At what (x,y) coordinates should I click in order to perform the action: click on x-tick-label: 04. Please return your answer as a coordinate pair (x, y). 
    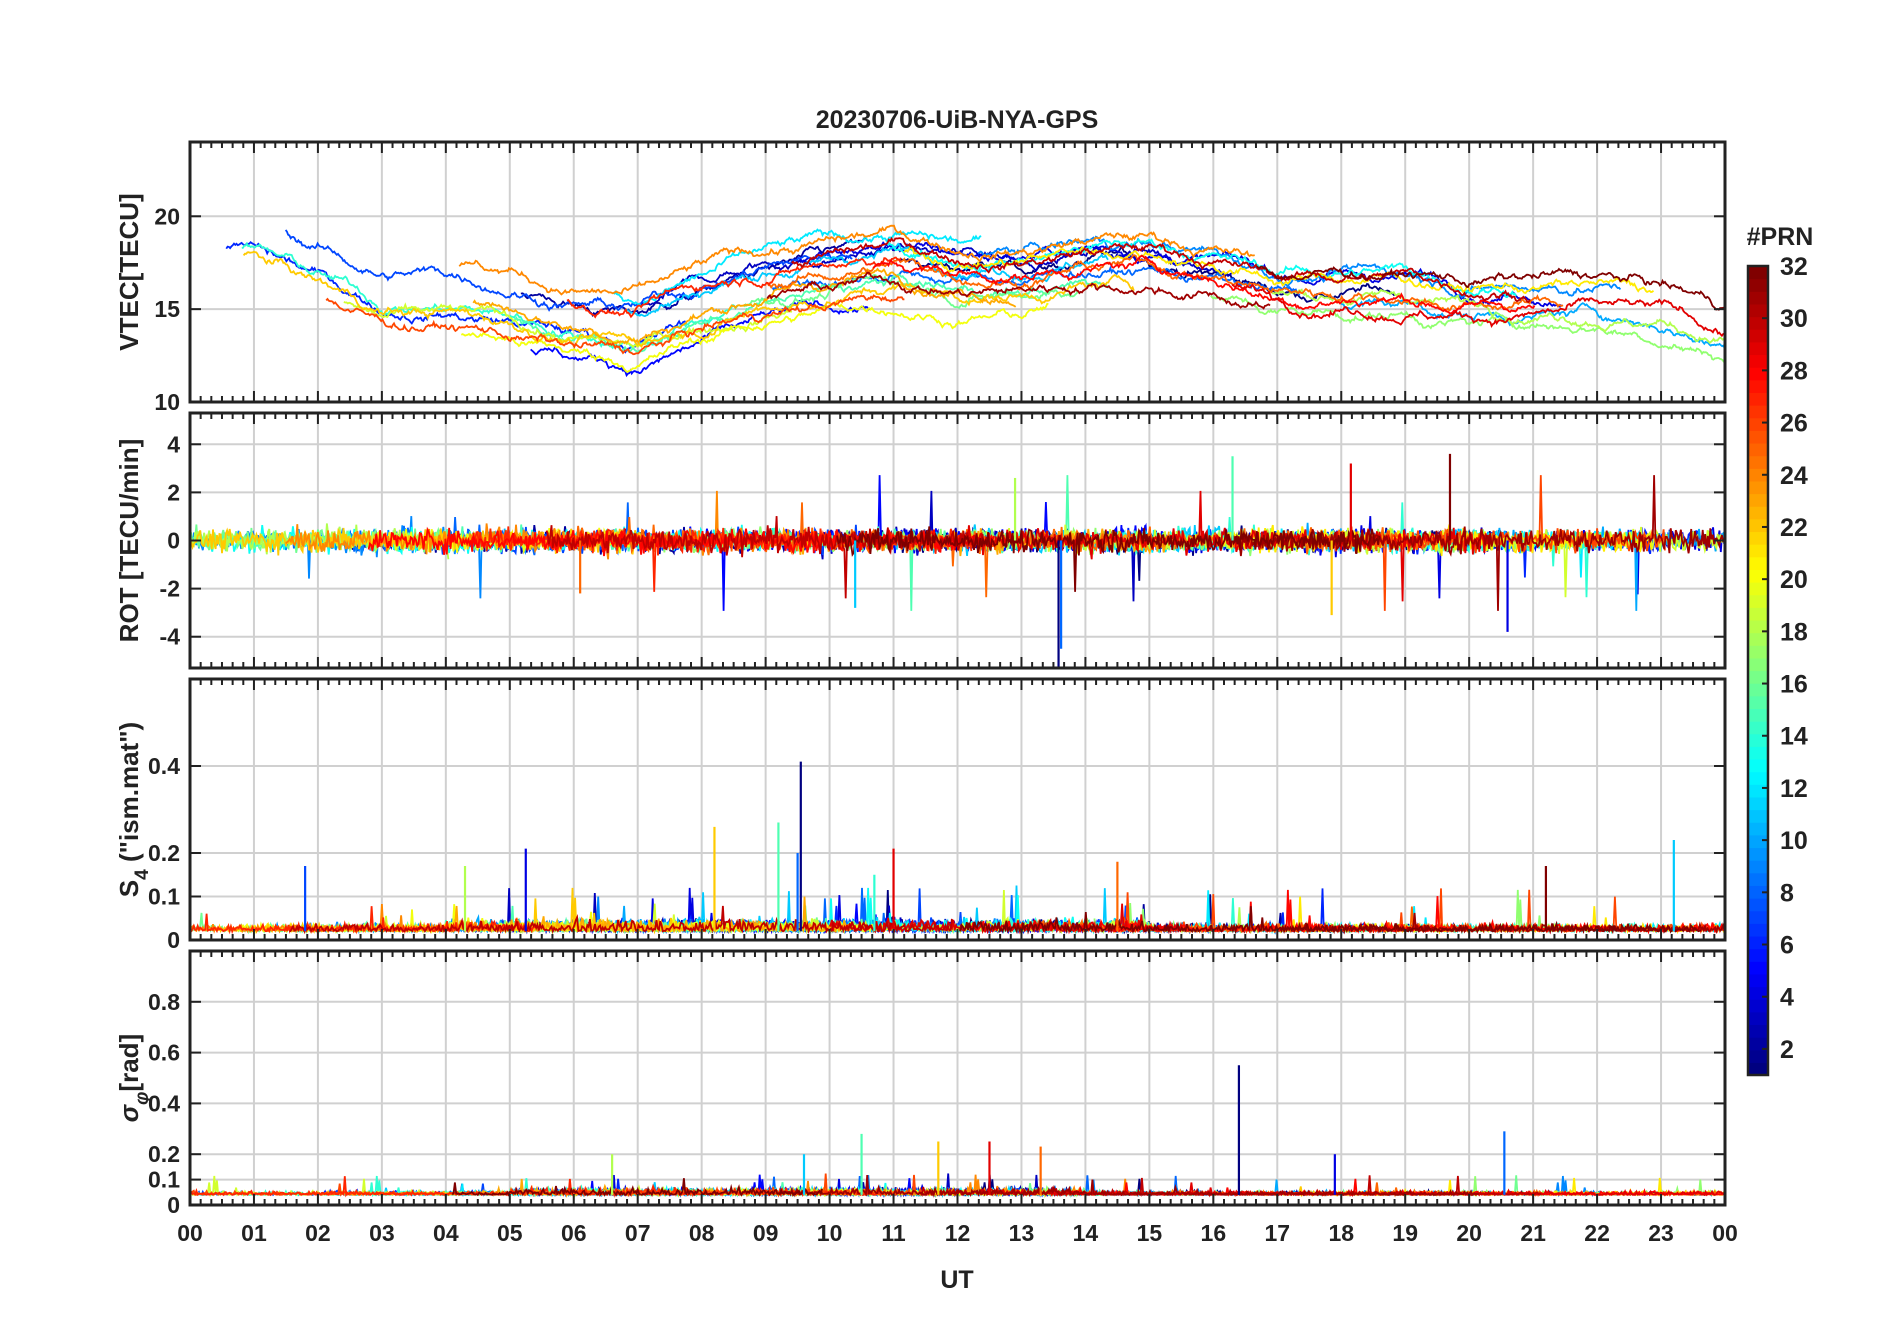
    Looking at the image, I should click on (446, 1233).